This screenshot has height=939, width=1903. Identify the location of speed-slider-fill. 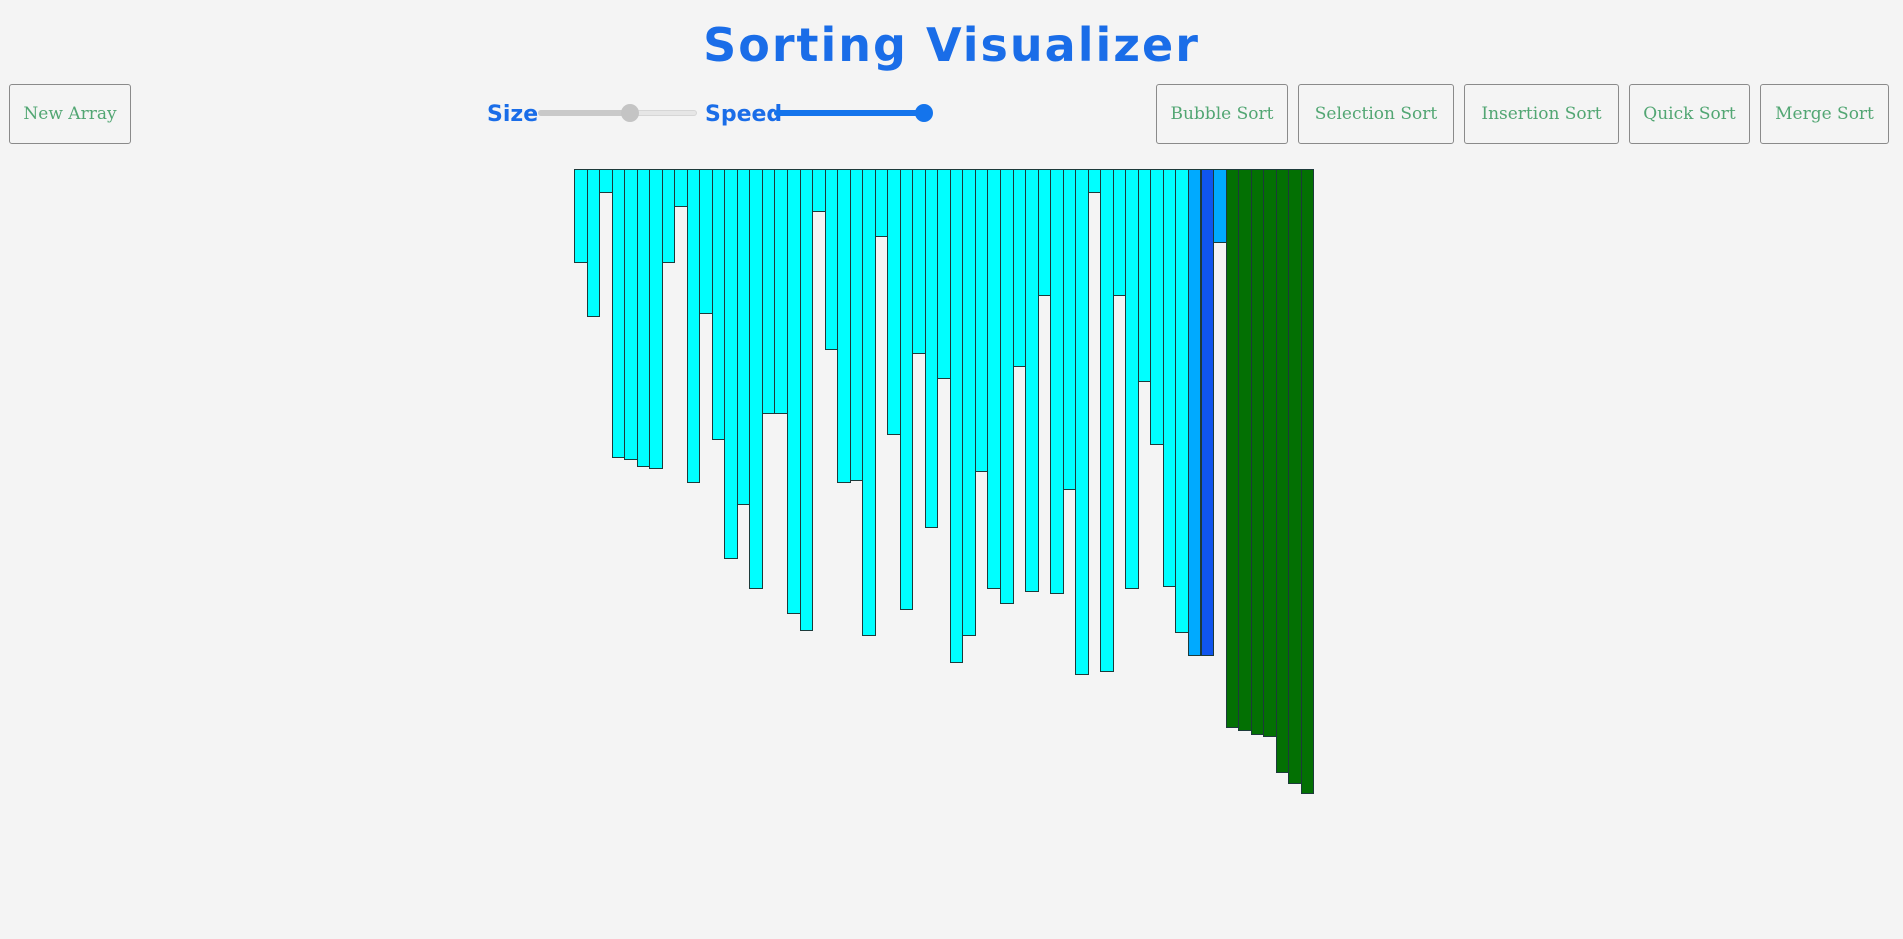
(849, 113).